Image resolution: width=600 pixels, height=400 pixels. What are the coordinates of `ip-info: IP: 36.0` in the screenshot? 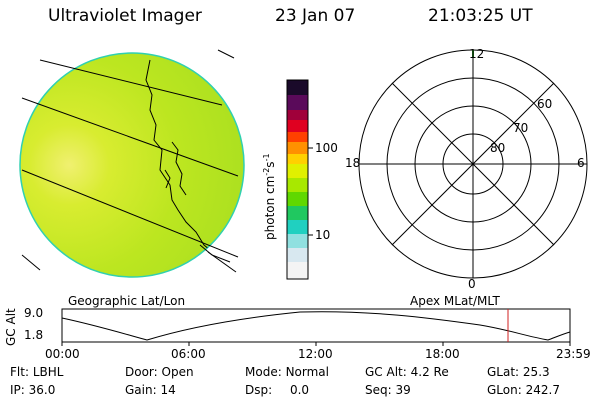 It's located at (33, 390).